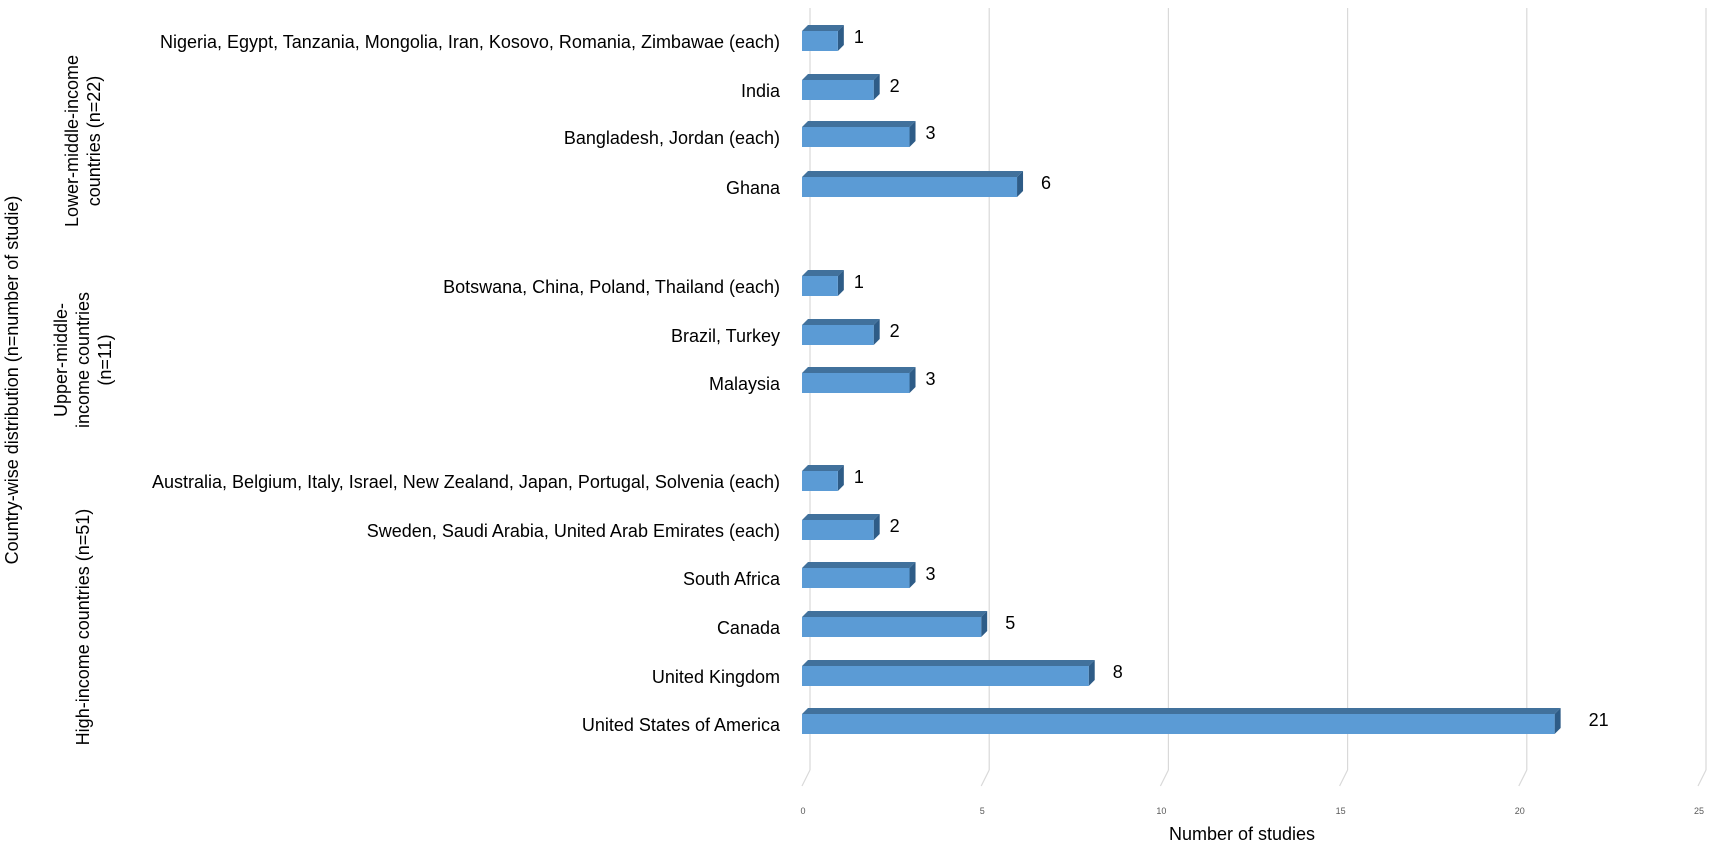  Describe the element at coordinates (1699, 811) in the screenshot. I see `x-tick-label: 25` at that location.